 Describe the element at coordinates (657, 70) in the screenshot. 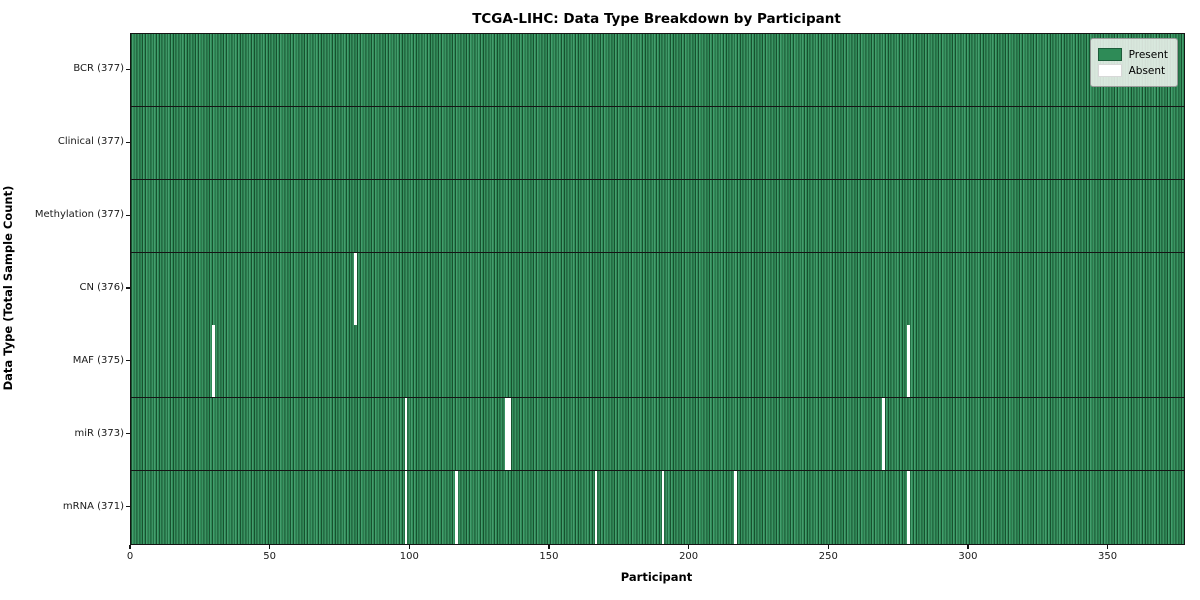

I see `heatmap-row-BCR` at that location.